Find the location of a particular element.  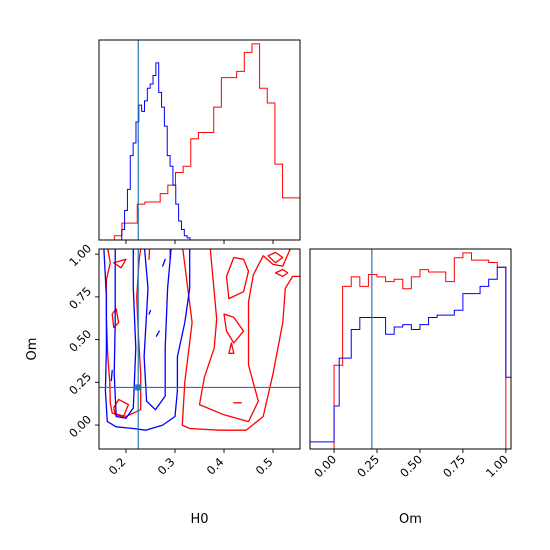

hist-H0-series-red is located at coordinates (199, 141).